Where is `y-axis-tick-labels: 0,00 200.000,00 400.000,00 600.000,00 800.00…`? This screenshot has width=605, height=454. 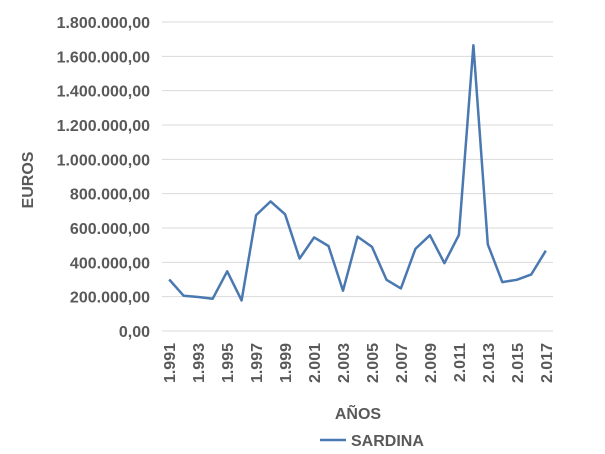
y-axis-tick-labels: 0,00 200.000,00 400.000,00 600.000,00 800.00… is located at coordinates (104, 178).